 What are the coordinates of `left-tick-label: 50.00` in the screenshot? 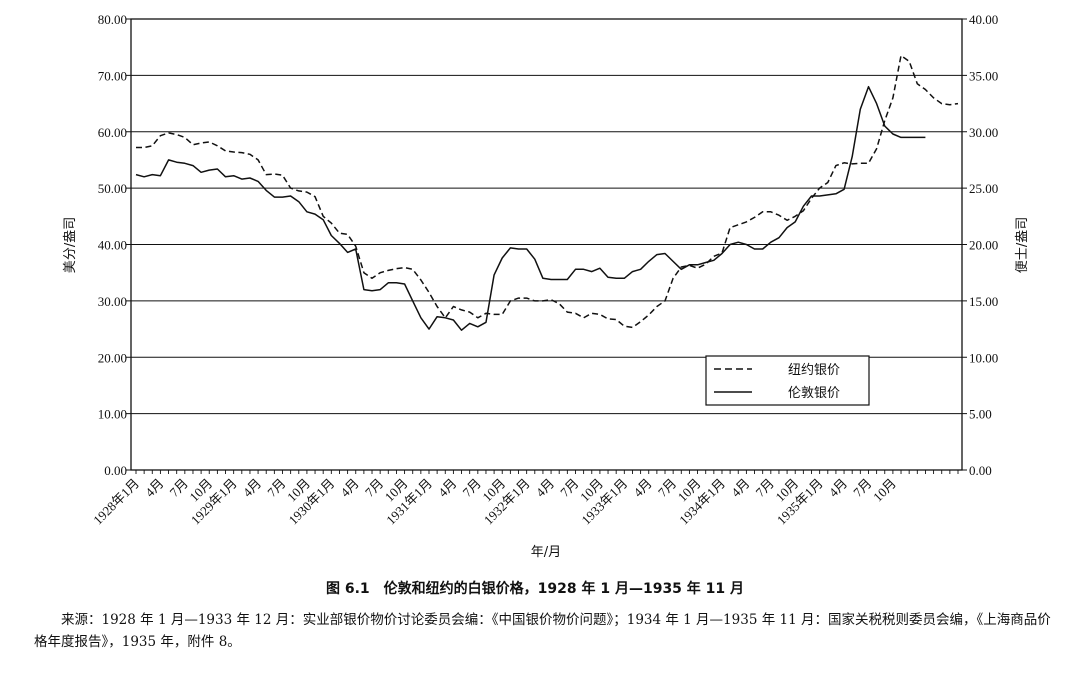 It's located at (112, 188).